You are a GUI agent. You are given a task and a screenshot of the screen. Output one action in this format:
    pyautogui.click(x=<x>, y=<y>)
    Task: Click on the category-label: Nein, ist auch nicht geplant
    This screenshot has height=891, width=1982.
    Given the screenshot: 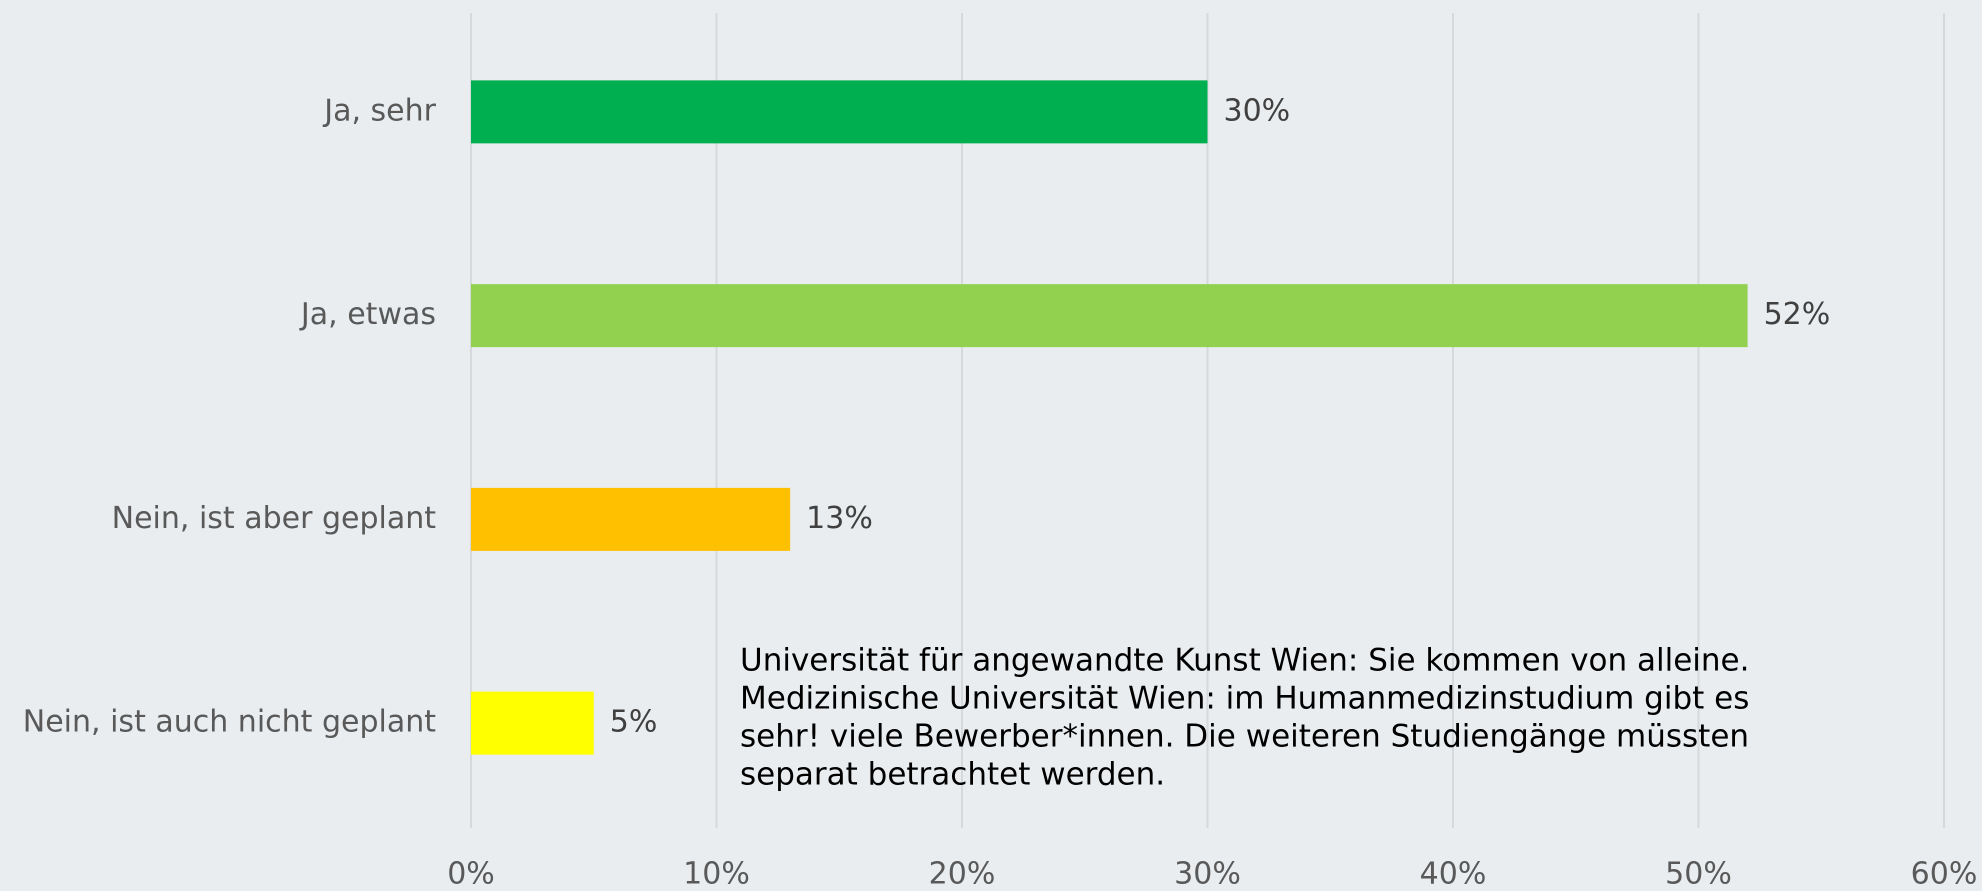 What is the action you would take?
    pyautogui.click(x=229, y=722)
    